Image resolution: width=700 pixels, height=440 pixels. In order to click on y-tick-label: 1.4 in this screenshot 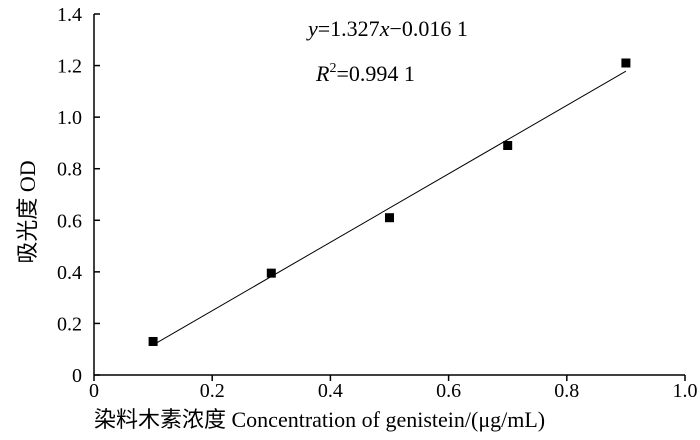, I will do `click(69, 15)`.